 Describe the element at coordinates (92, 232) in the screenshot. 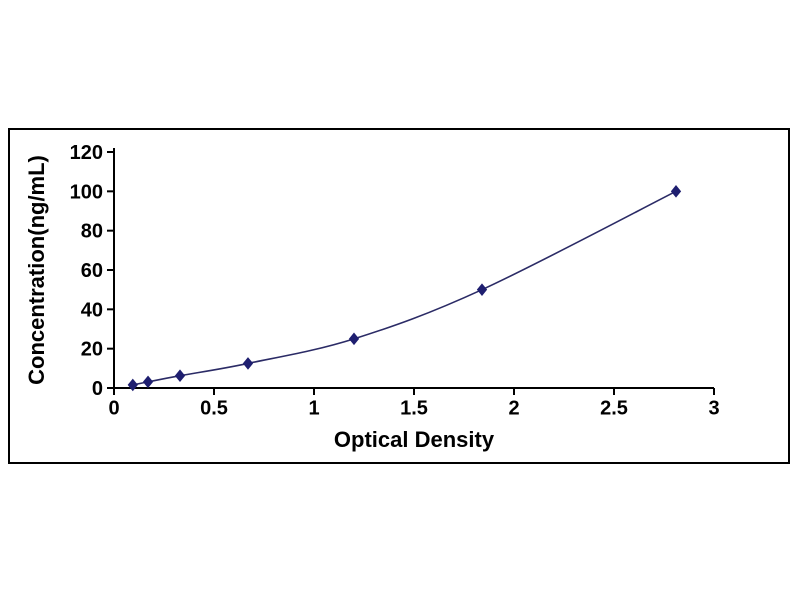

I see `y-tick-label: 80` at that location.